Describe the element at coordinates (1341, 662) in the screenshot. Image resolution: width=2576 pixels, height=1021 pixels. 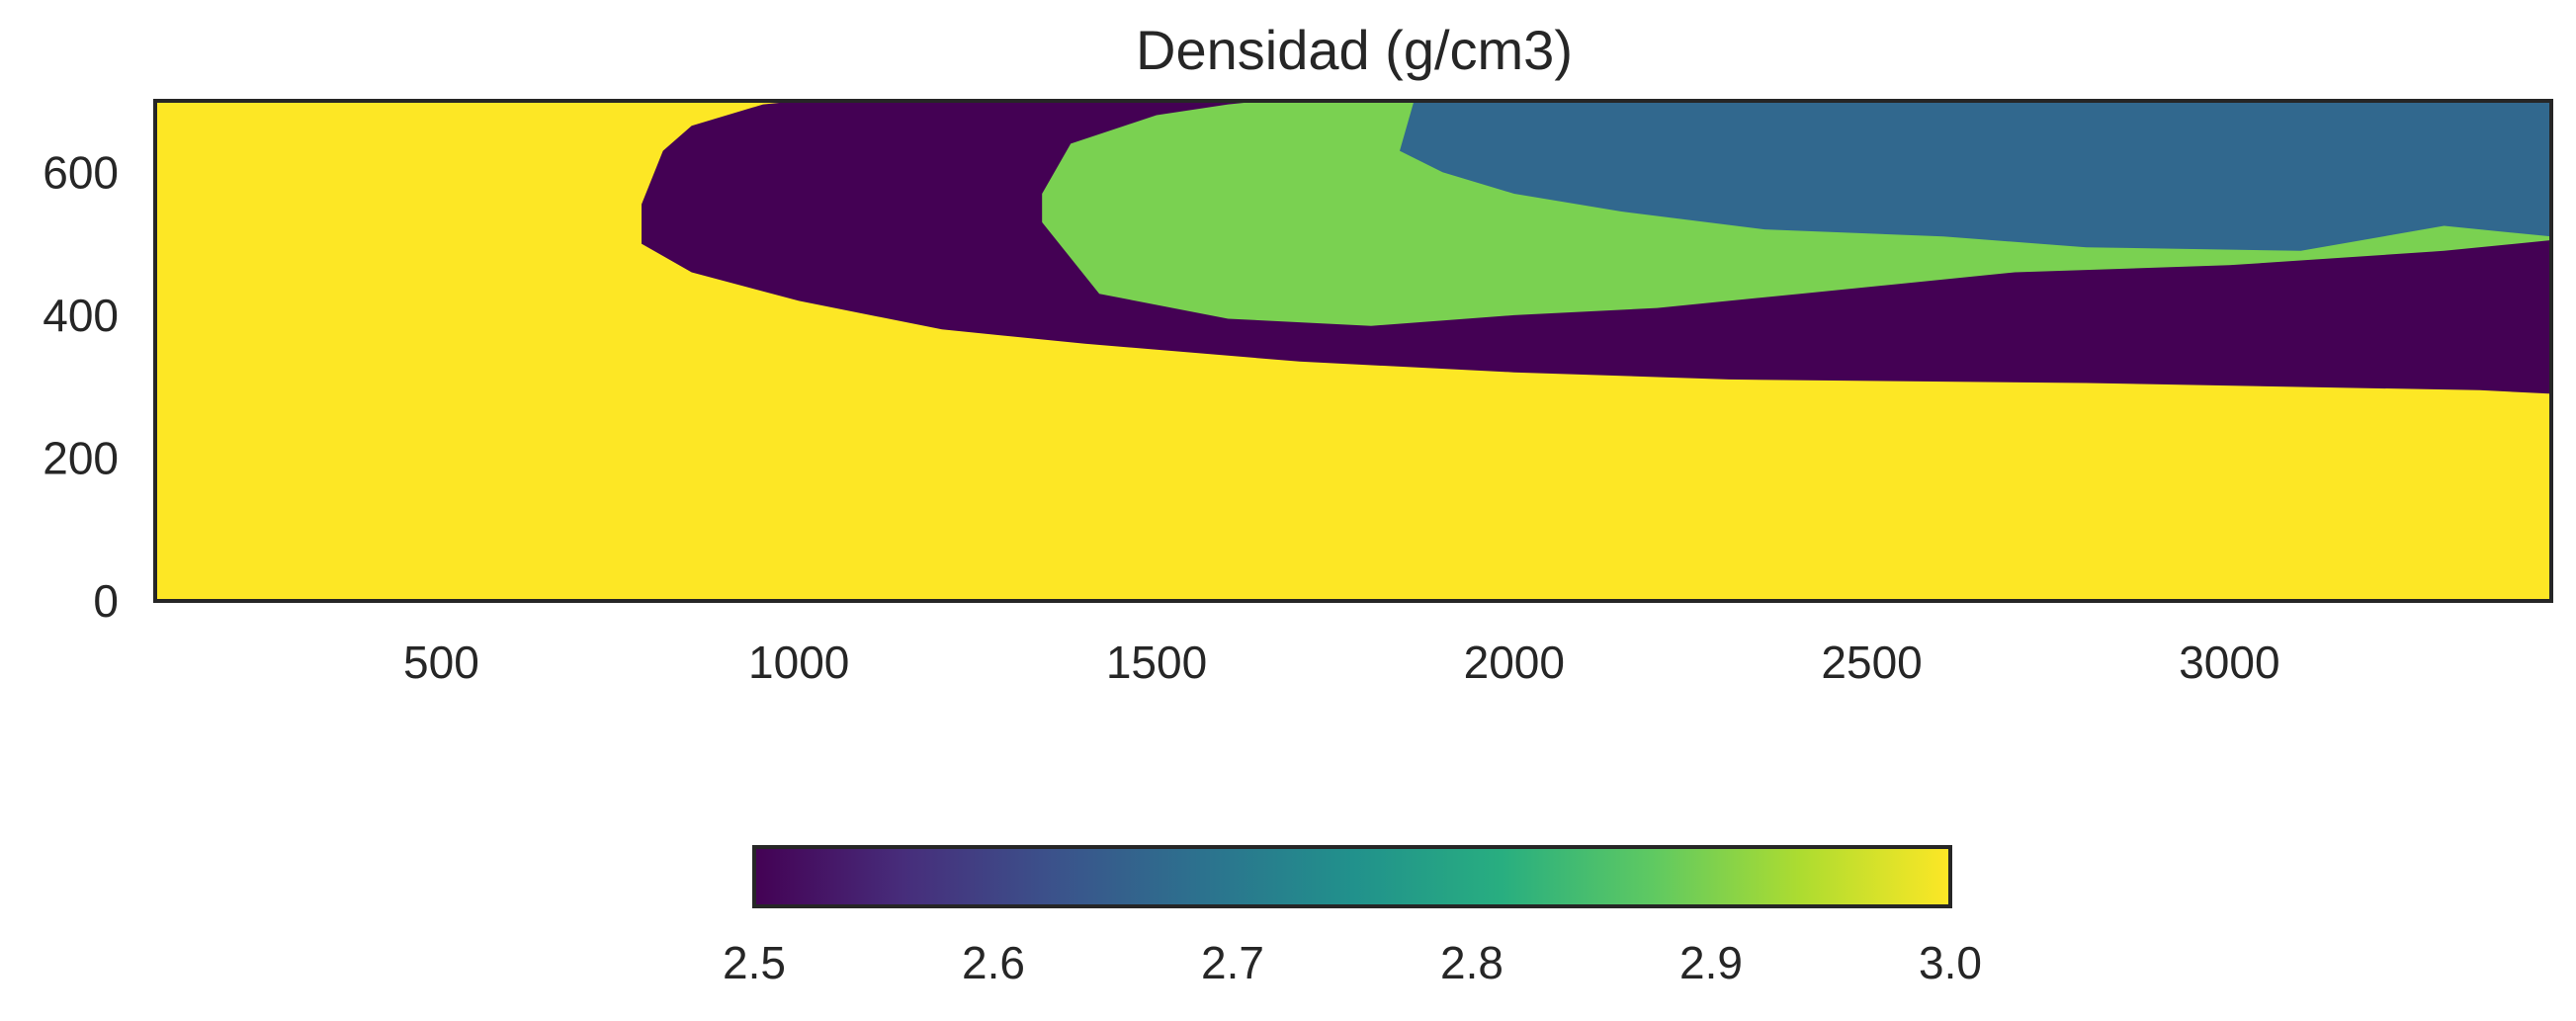
I see `x-axis-ticks: 500 1000 1500 2000 2500 3000` at that location.